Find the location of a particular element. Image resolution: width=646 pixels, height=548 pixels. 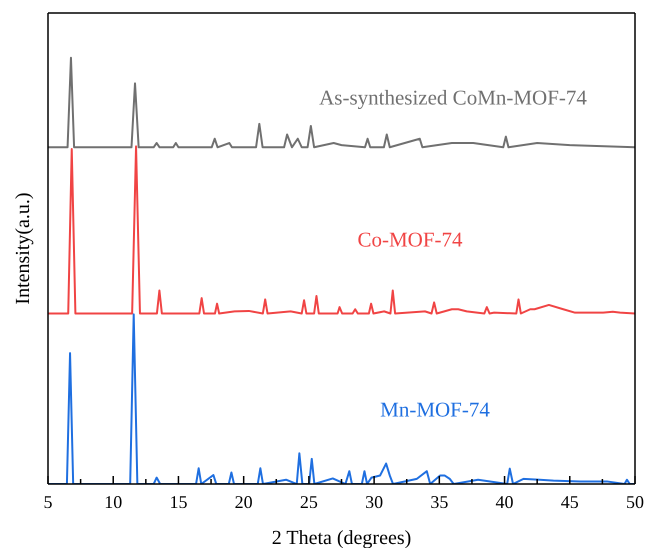

x-tick-label: 10 is located at coordinates (113, 502).